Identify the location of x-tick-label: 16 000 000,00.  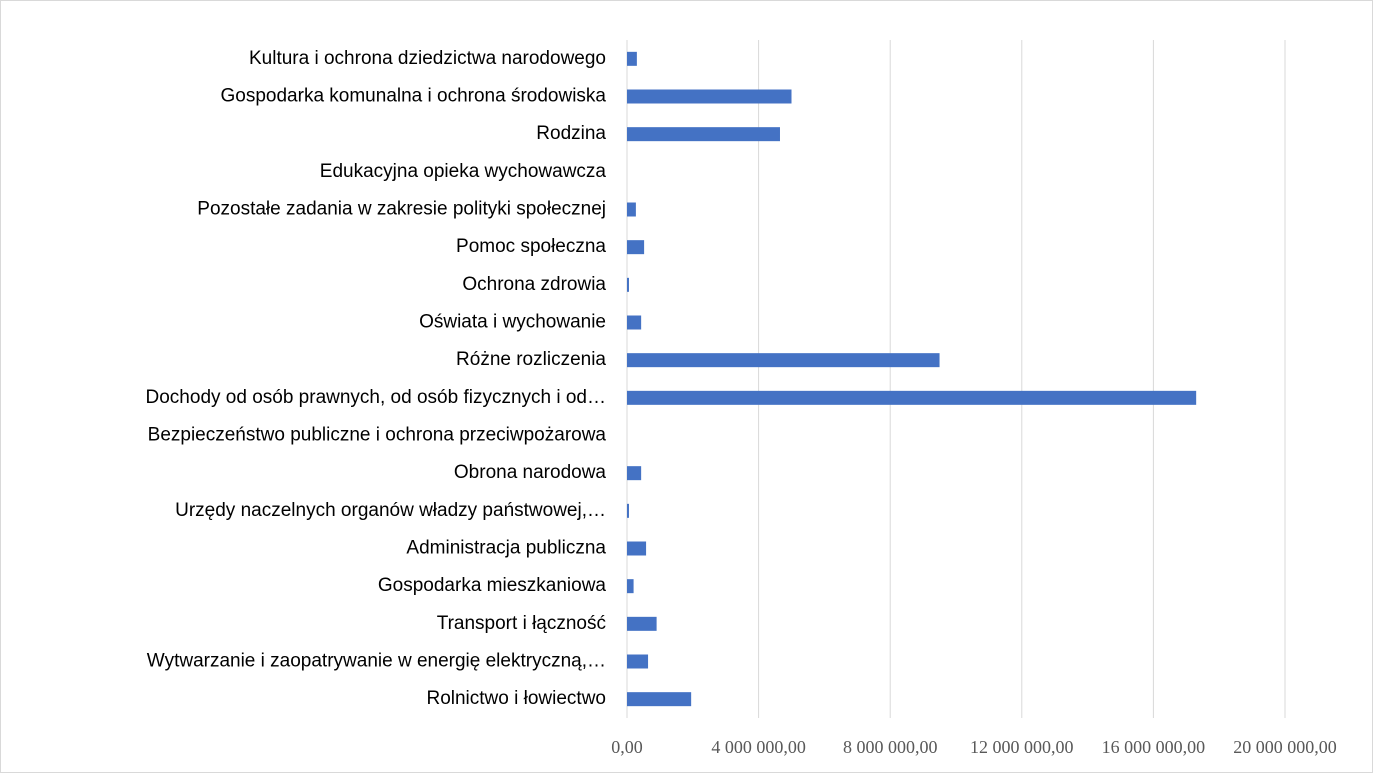
(1154, 747).